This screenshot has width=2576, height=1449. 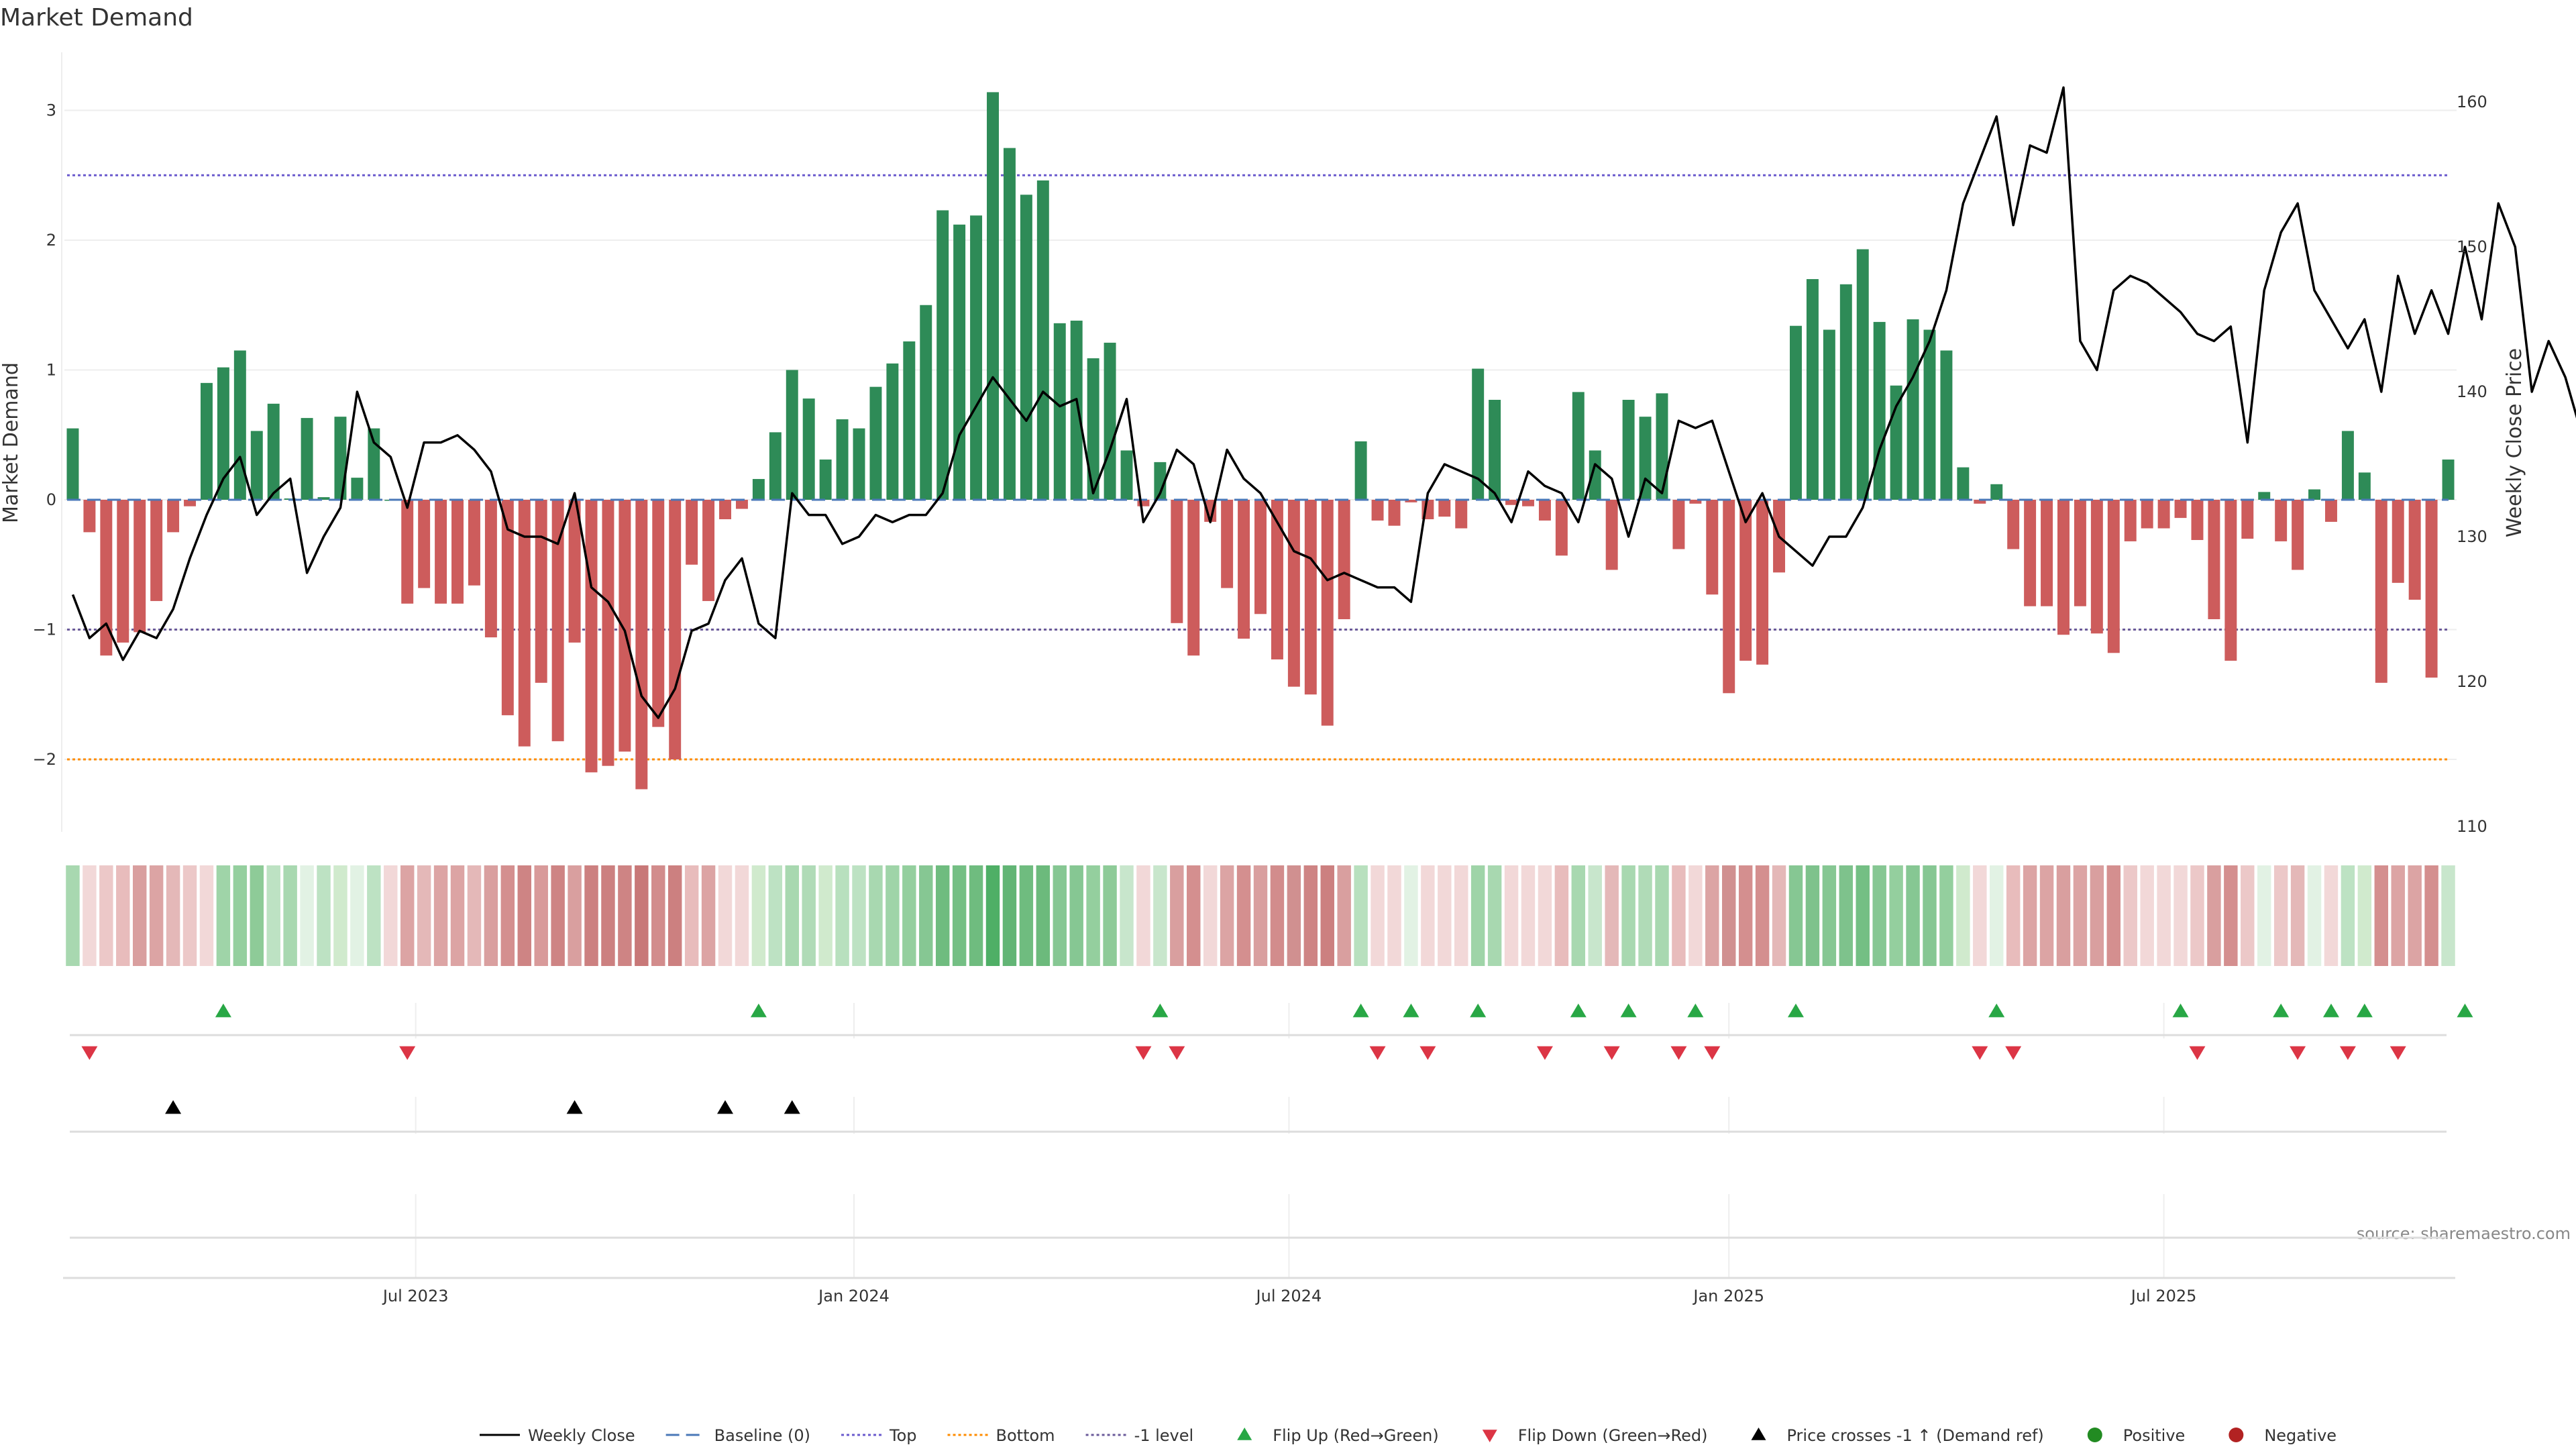 I want to click on legend-label: Flip Up (Red→Green), so click(x=1356, y=1435).